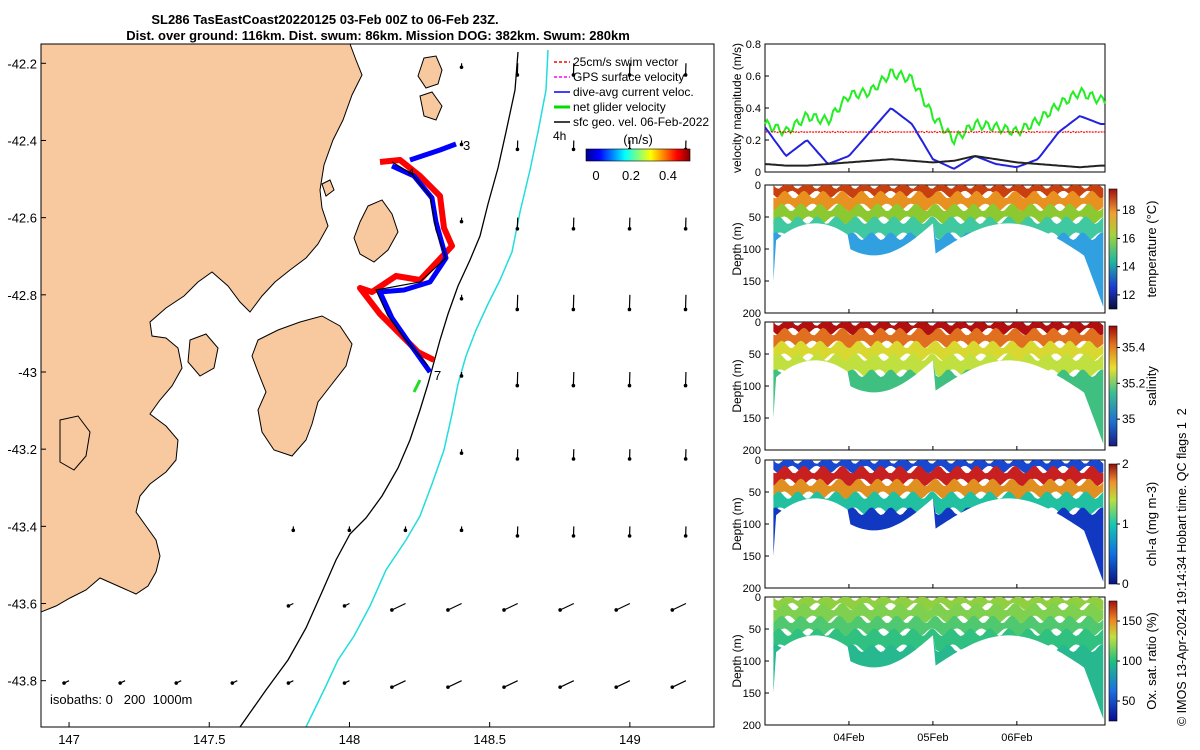 This screenshot has height=750, width=1200. What do you see at coordinates (737, 108) in the screenshot?
I see `velocity-y-label: velocity magnitude (m/s)` at bounding box center [737, 108].